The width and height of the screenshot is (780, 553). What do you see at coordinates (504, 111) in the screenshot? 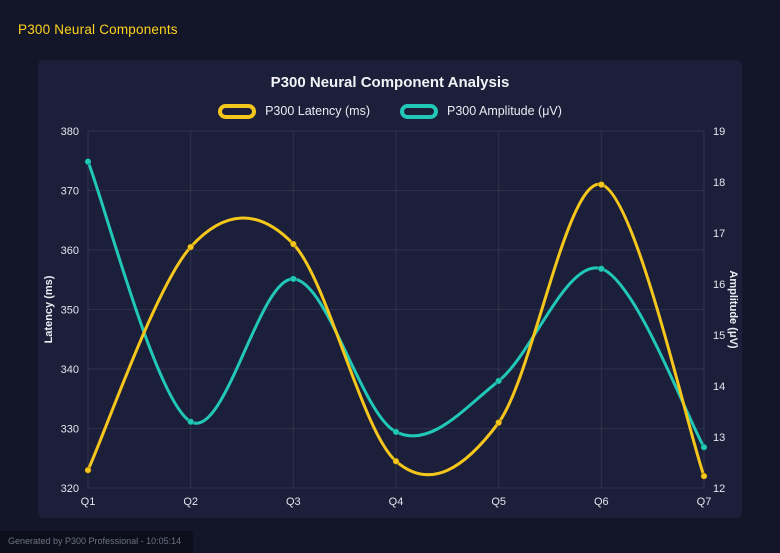
I see `legend-label-amplitude: P300 Amplitude (μV)` at bounding box center [504, 111].